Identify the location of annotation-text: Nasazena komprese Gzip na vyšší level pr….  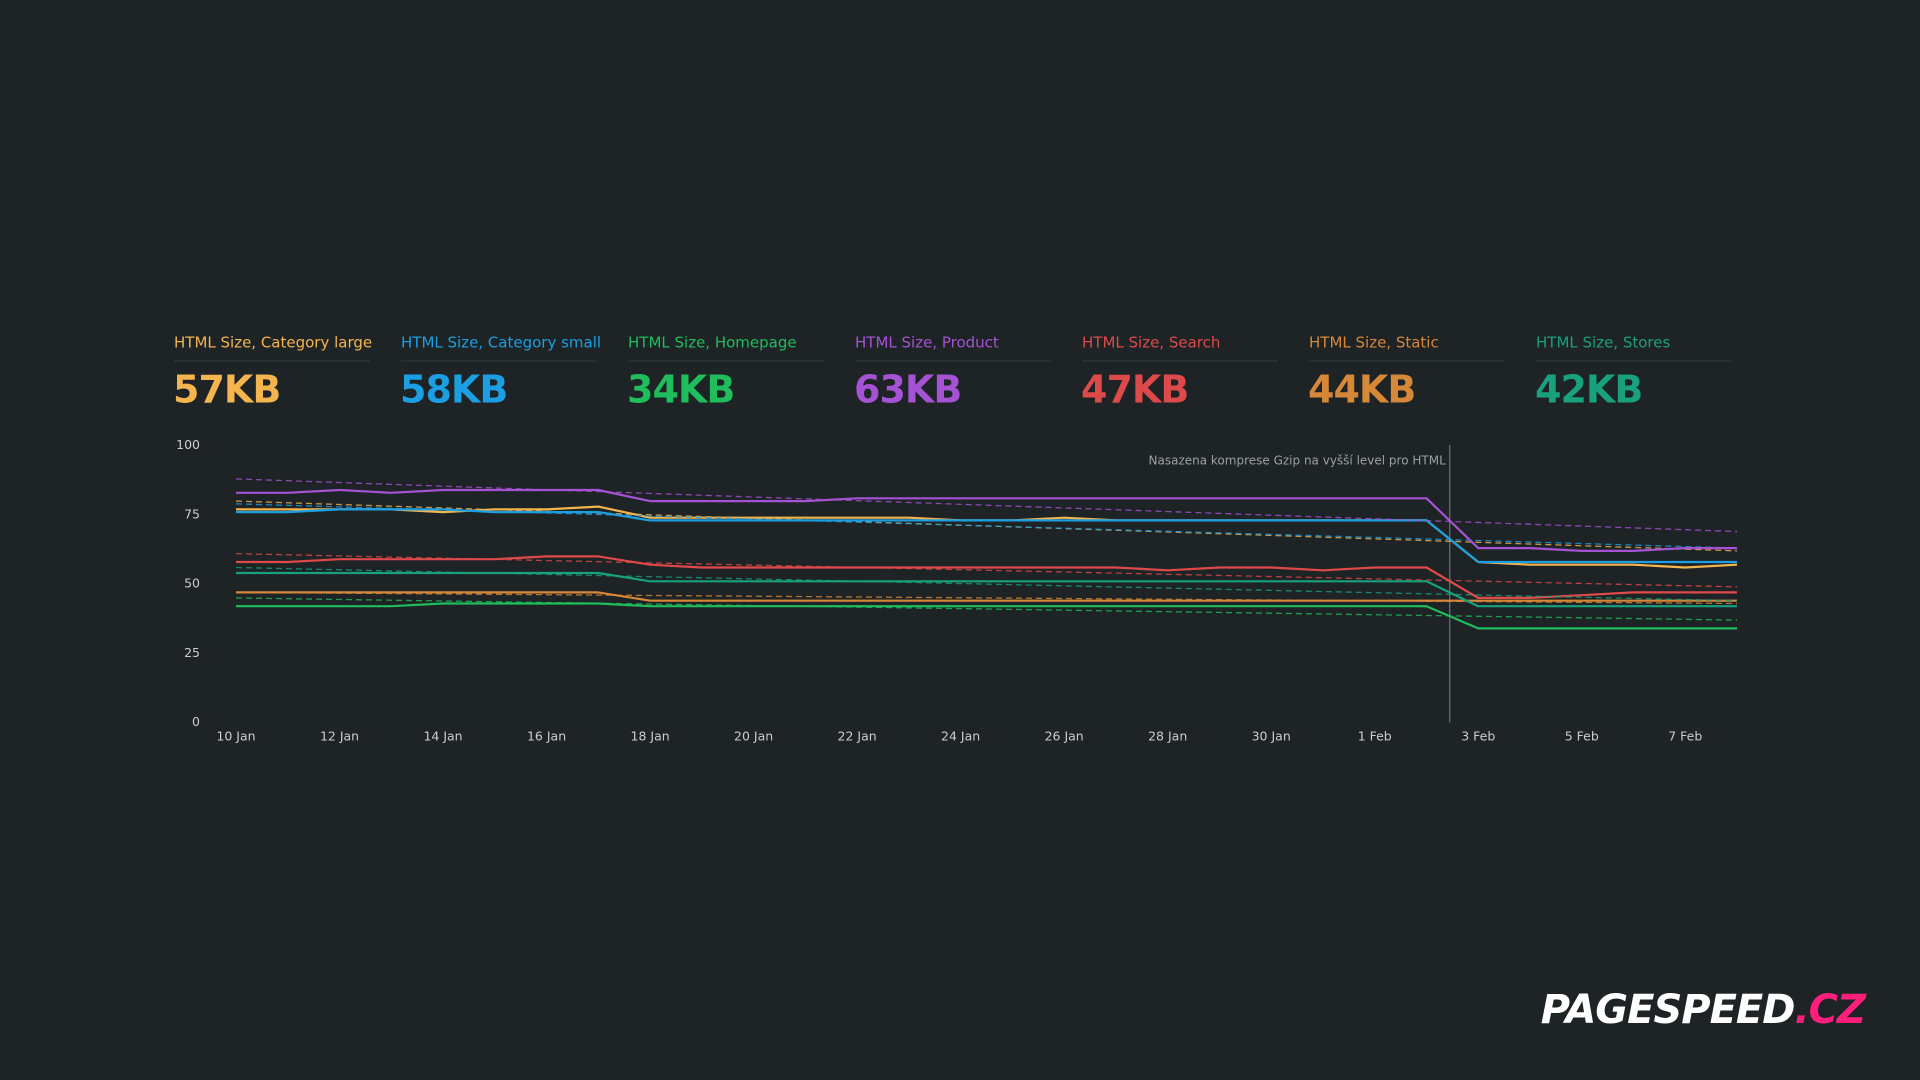
(1298, 461).